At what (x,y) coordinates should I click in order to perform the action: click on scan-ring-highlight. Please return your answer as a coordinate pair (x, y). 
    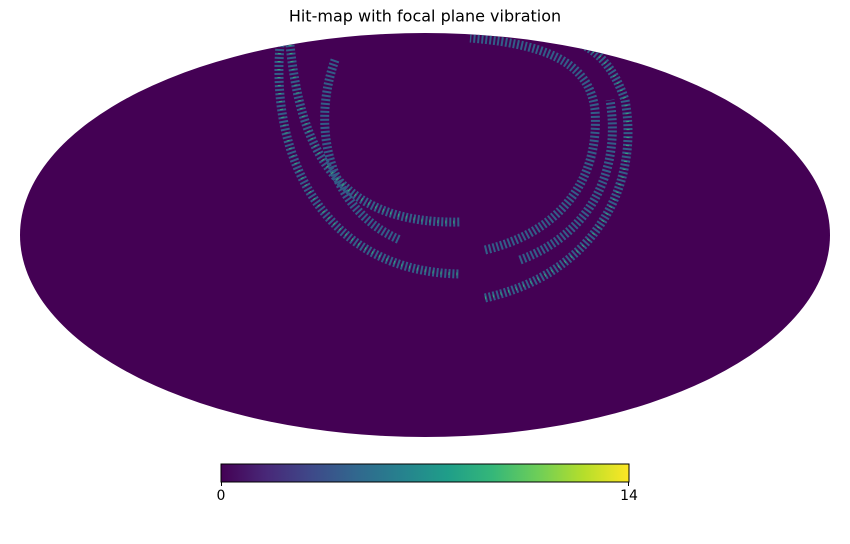
    Looking at the image, I should click on (374, 134).